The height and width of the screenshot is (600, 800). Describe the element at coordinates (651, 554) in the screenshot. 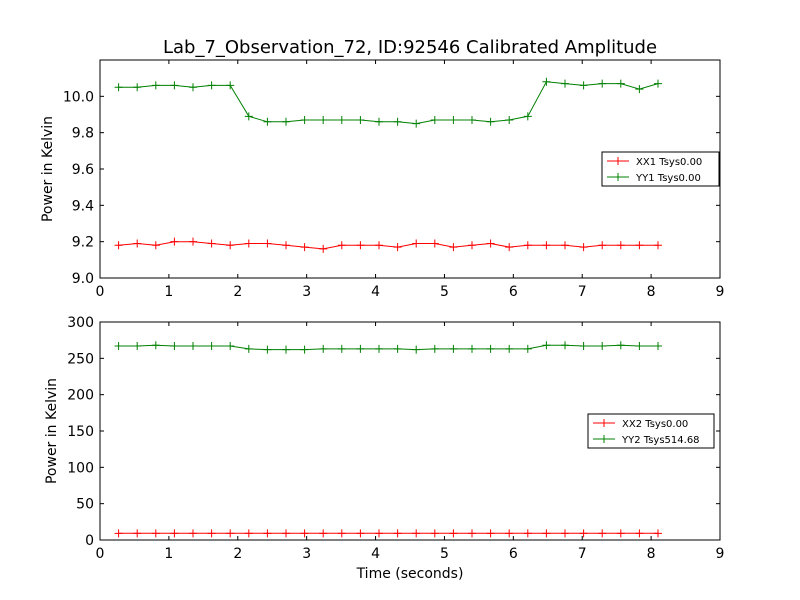

I see `x-tick-label: 8` at that location.